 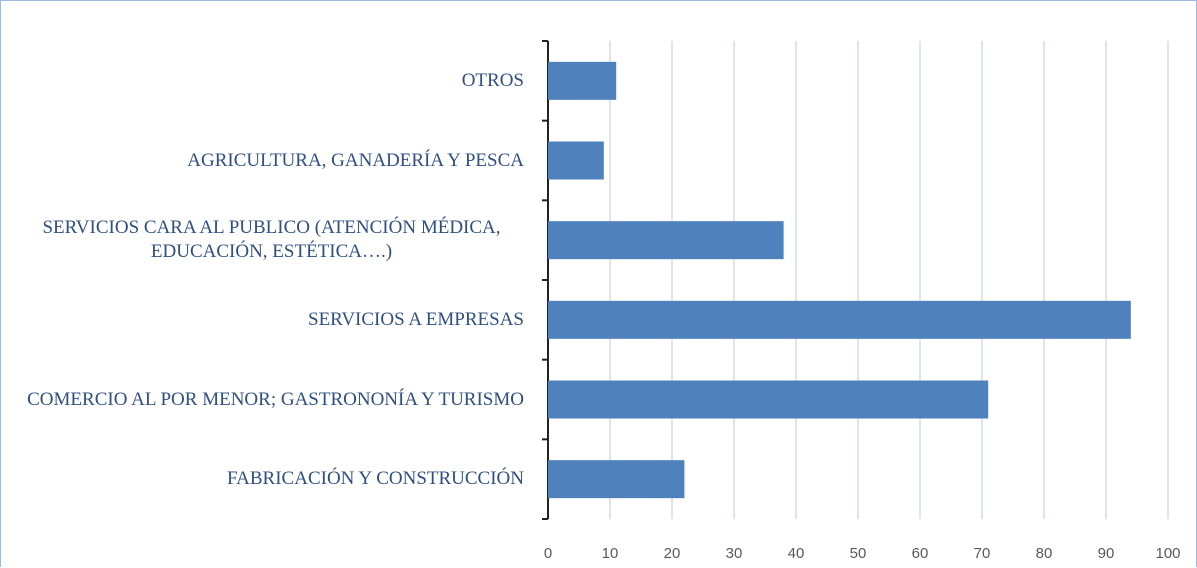 I want to click on y-tick-label: FABRICACIÓN Y CONSTRUCCIÓN, so click(x=271, y=479).